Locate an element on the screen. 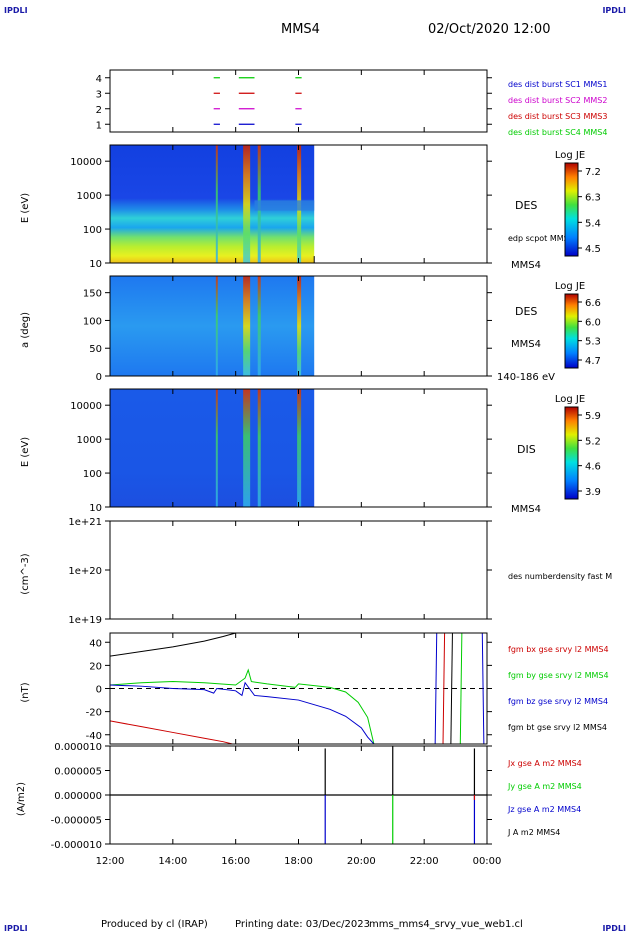 The width and height of the screenshot is (630, 934). des-energy-sublabel: edp scpot MMS4 is located at coordinates (541, 238).